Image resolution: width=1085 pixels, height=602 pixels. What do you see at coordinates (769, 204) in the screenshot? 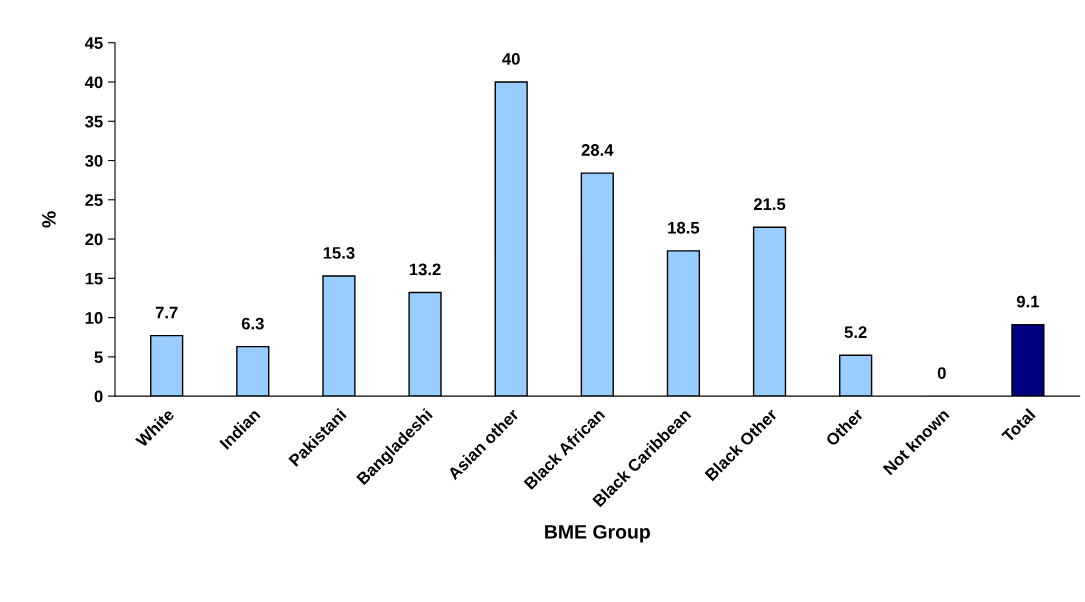
I see `data-label: 21.5` at bounding box center [769, 204].